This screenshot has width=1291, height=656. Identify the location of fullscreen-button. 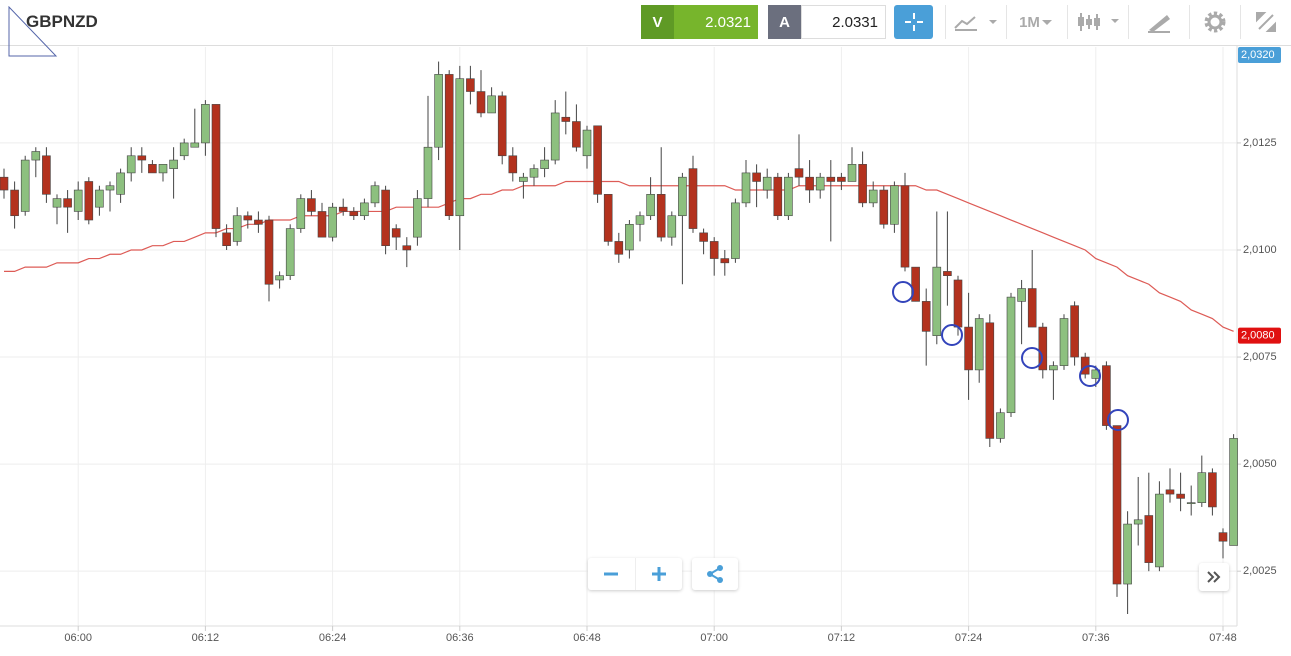
(1265, 22).